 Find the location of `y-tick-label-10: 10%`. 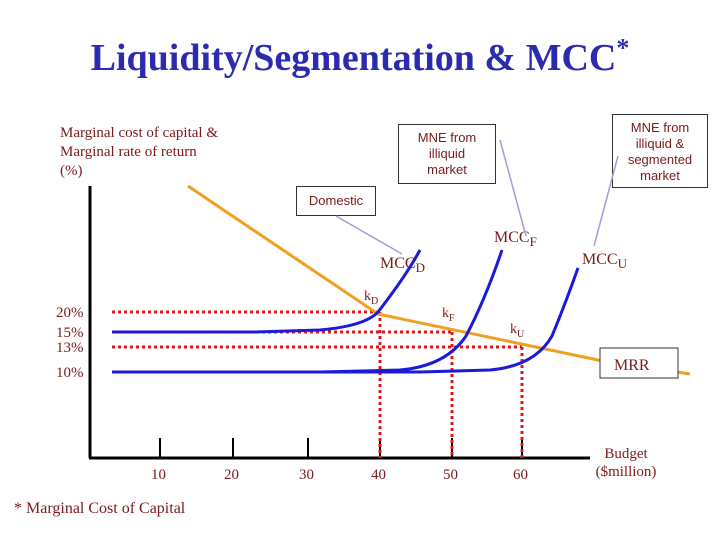

y-tick-label-10: 10% is located at coordinates (70, 373).